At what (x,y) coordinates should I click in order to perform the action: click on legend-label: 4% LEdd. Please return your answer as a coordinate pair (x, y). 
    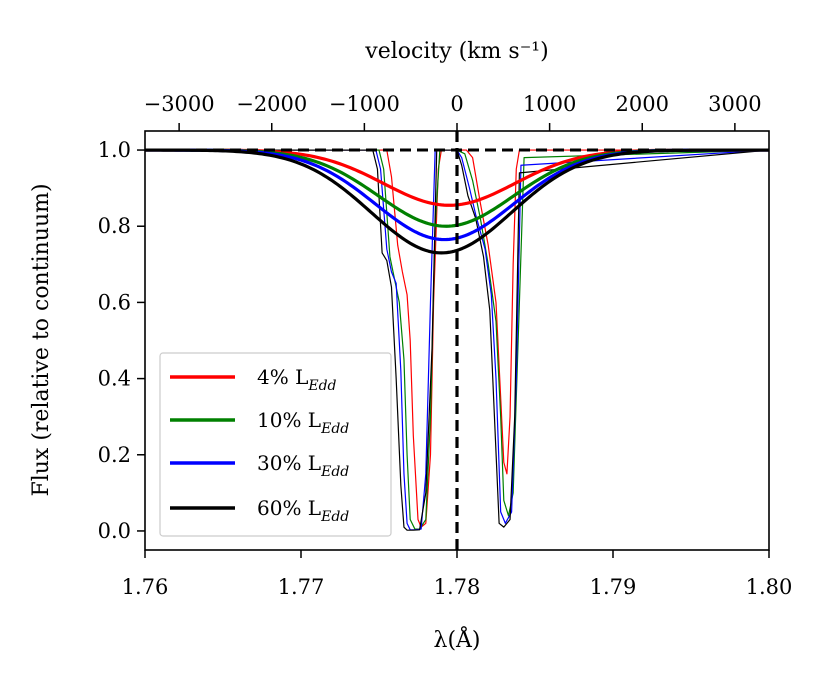
    Looking at the image, I should click on (297, 379).